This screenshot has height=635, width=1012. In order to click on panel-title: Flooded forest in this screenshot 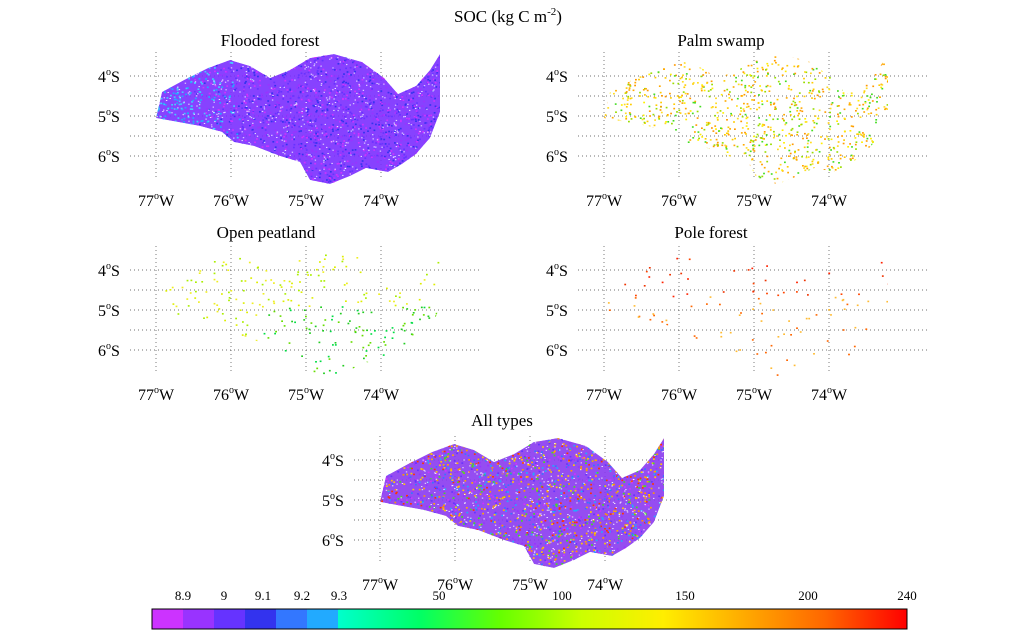, I will do `click(270, 40)`.